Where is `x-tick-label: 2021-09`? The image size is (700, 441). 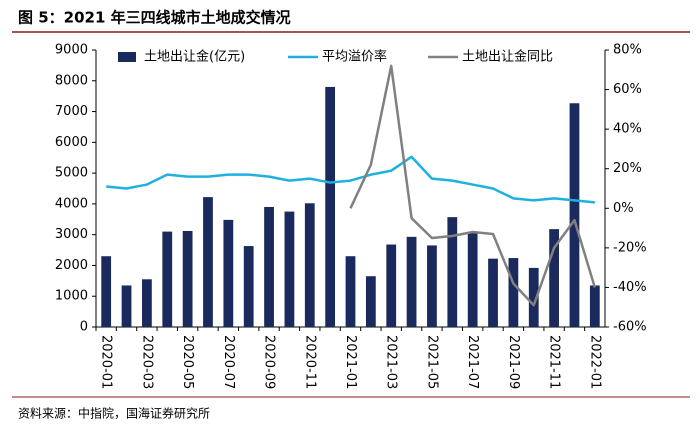 x-tick-label: 2021-09 is located at coordinates (513, 362).